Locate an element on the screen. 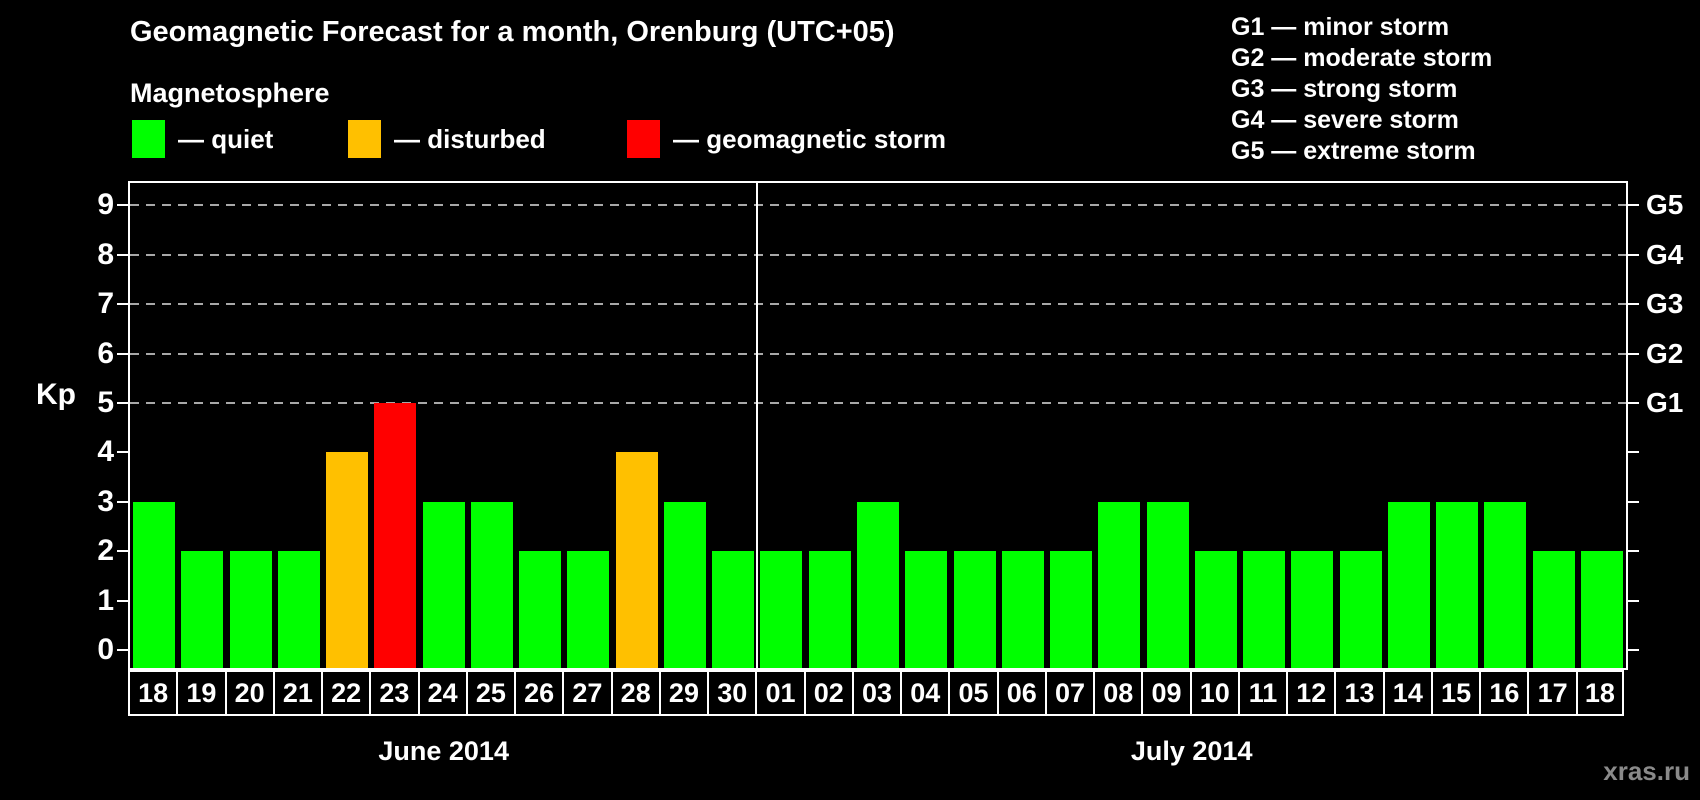 This screenshot has height=800, width=1700. day-label: 05 is located at coordinates (972, 693).